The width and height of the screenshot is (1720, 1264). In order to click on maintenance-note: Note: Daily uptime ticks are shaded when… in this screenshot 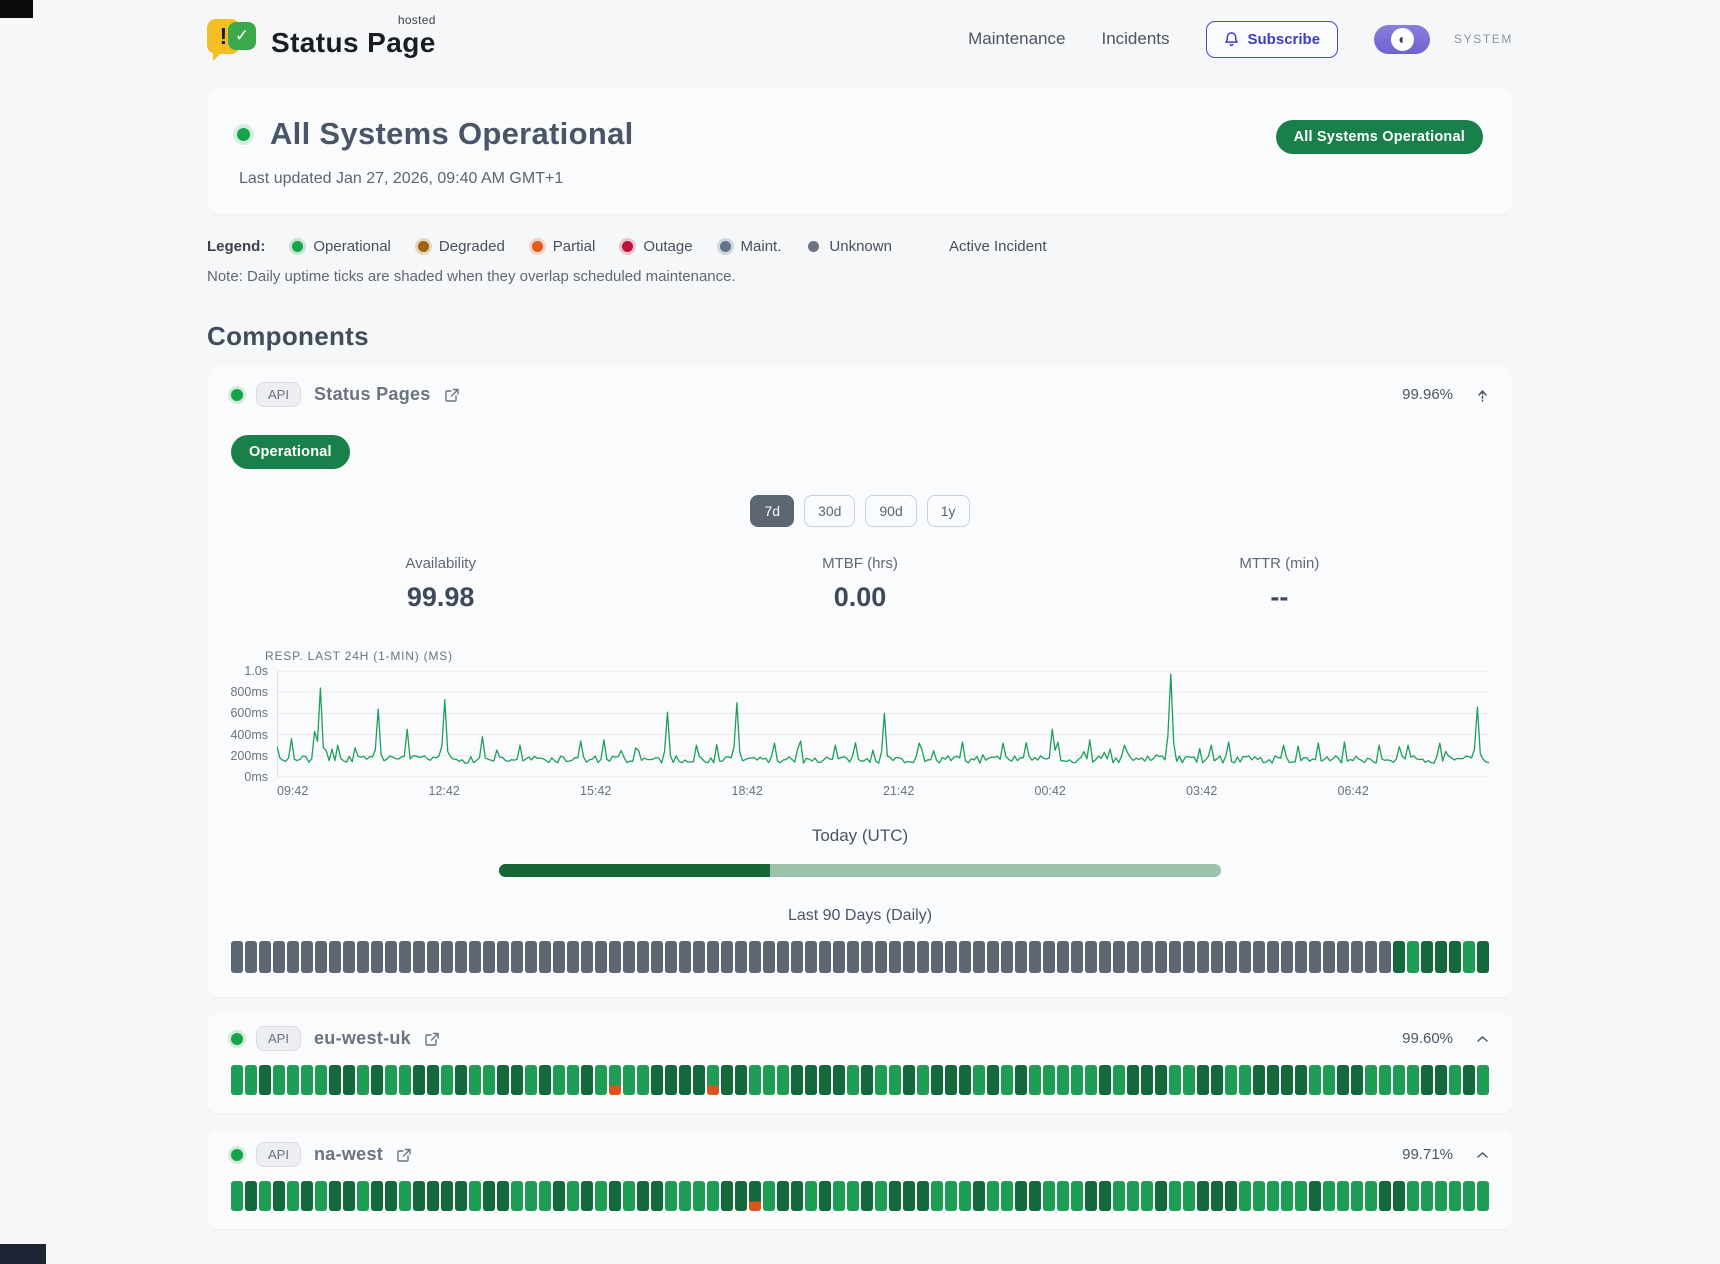, I will do `click(471, 276)`.